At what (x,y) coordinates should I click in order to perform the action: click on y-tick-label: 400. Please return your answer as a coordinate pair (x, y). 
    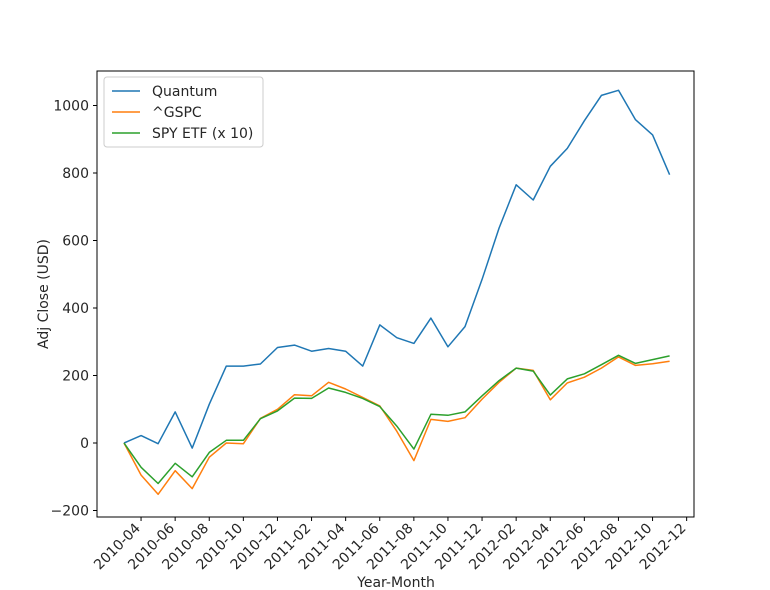
    Looking at the image, I should click on (75, 309).